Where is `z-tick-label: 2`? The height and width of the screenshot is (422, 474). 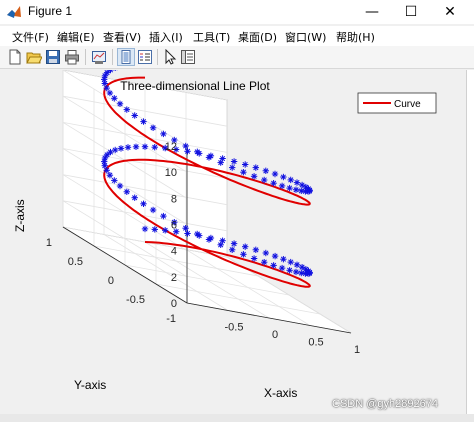 z-tick-label: 2 is located at coordinates (174, 278).